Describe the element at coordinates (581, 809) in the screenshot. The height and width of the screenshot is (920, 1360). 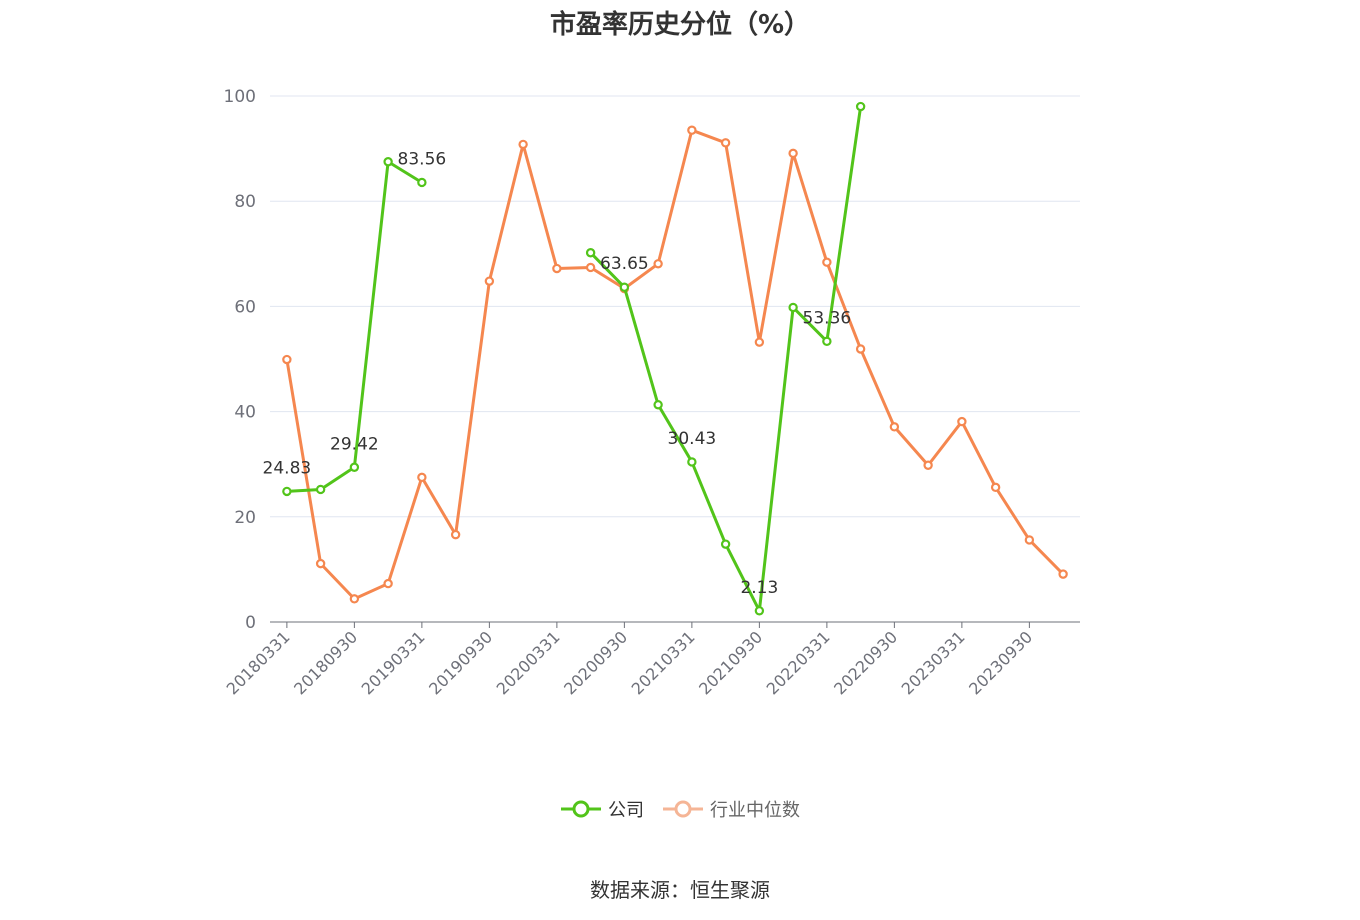
I see `legend-company-icon` at that location.